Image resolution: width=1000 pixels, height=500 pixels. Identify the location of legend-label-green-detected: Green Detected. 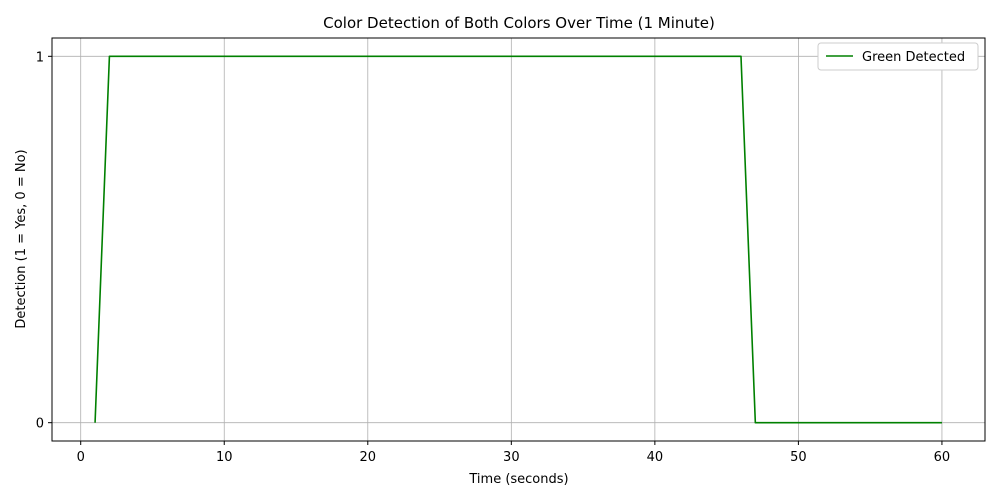
(913, 57).